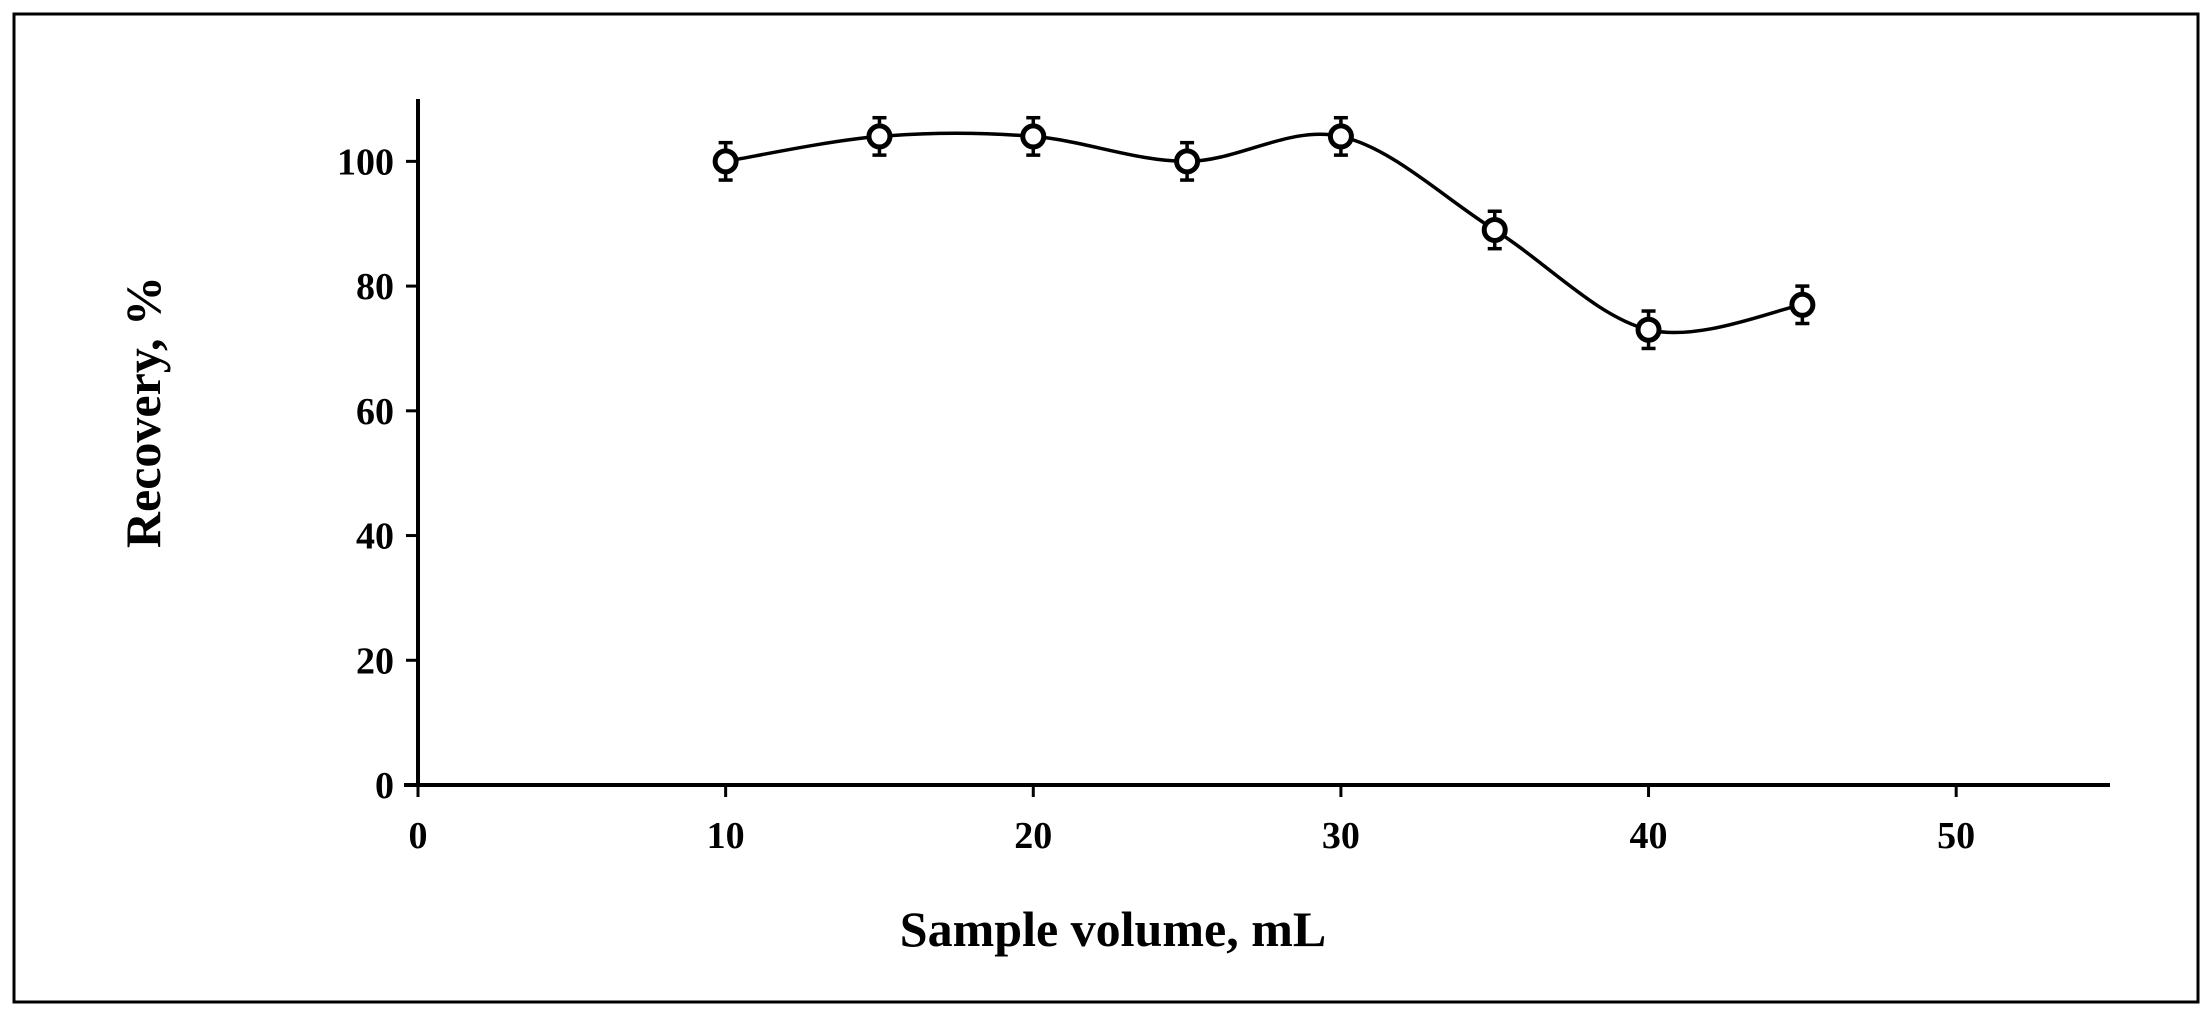 This screenshot has height=1016, width=2212. What do you see at coordinates (143, 412) in the screenshot?
I see `y-axis-title: Recovery, %` at bounding box center [143, 412].